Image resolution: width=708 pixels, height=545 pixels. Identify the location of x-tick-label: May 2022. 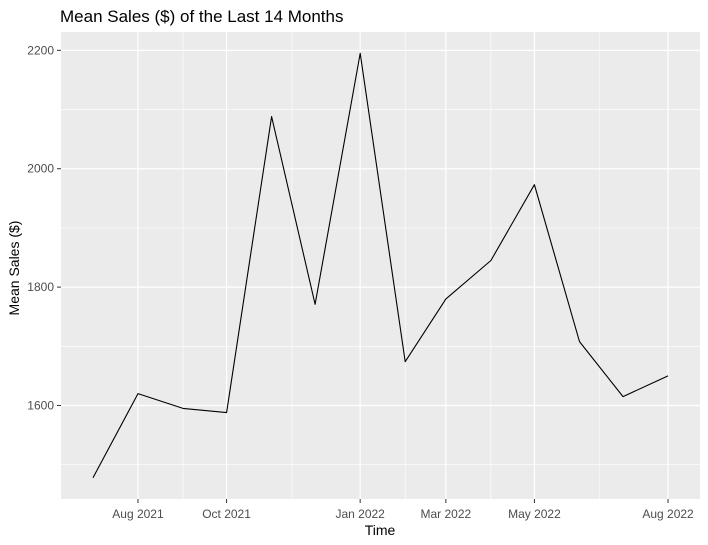
(534, 514).